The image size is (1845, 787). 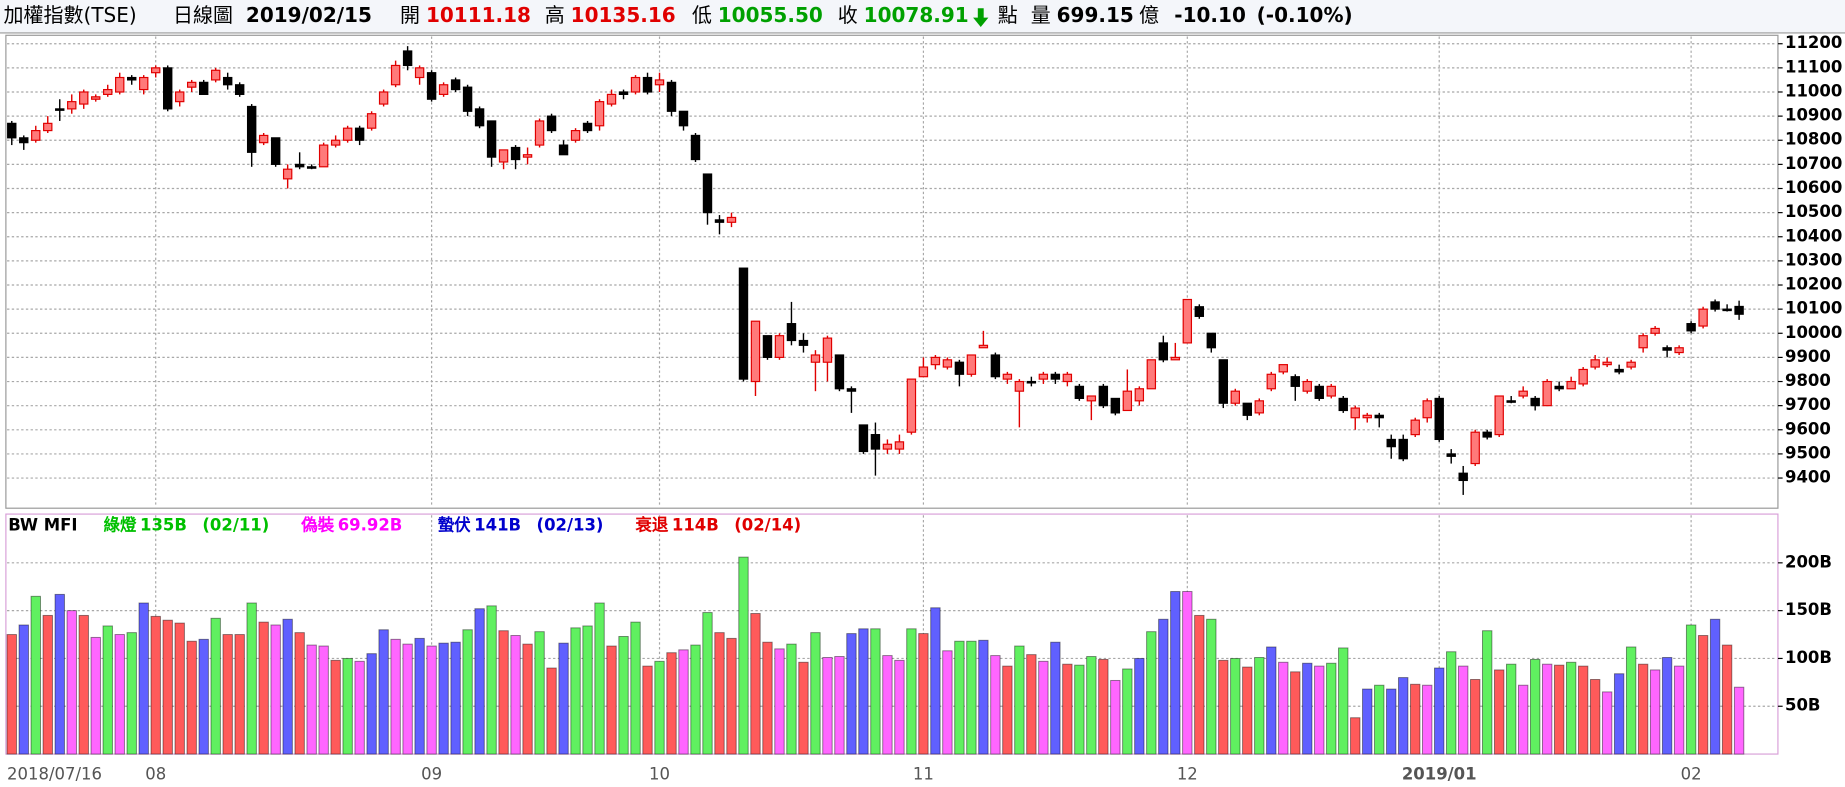 What do you see at coordinates (70, 15) in the screenshot?
I see `header-title: 加權指數(TSE)` at bounding box center [70, 15].